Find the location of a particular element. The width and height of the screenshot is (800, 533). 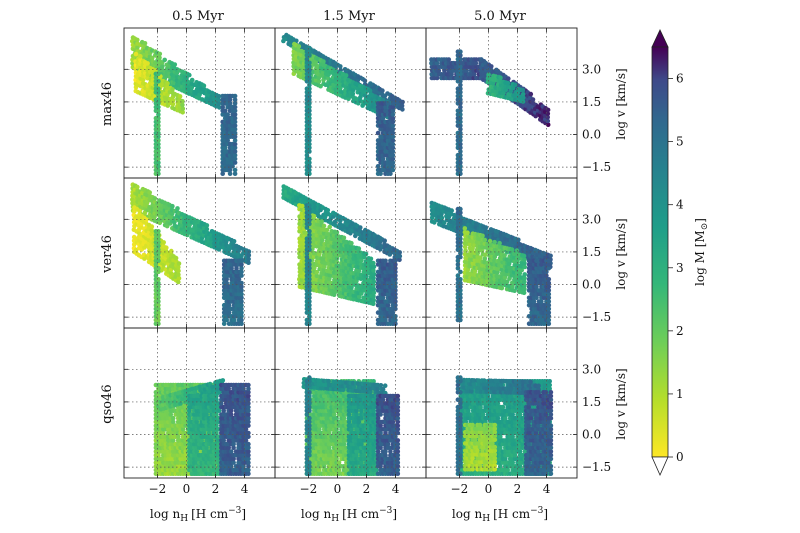

hexbin-layer is located at coordinates (490, 112).